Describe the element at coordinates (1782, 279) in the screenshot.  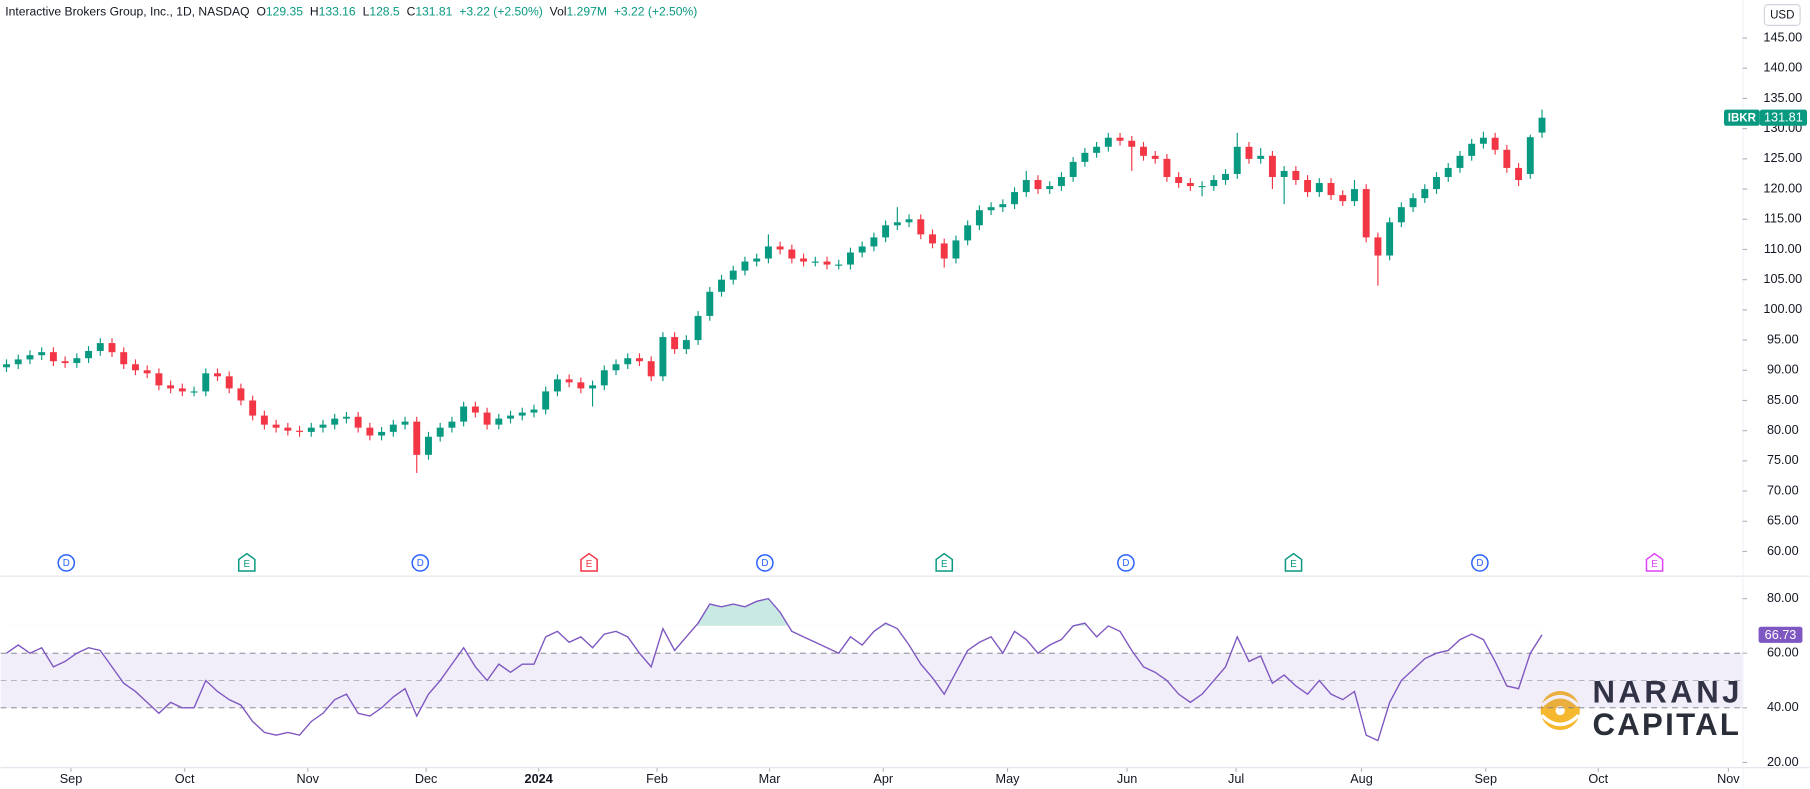
I see `y-tick-label: 105.00` at that location.